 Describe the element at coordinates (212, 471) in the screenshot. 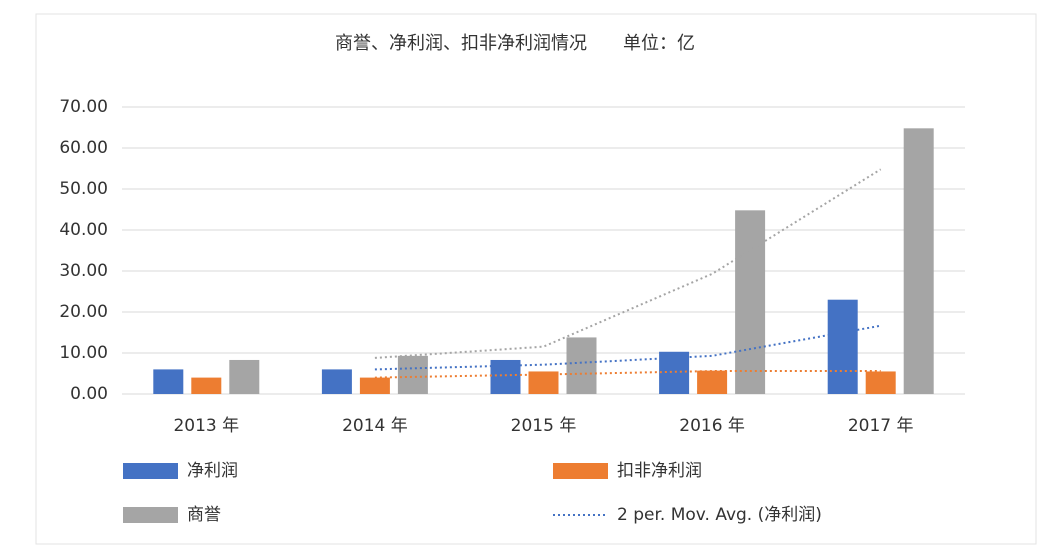

I see `legend-label: 净利润` at that location.